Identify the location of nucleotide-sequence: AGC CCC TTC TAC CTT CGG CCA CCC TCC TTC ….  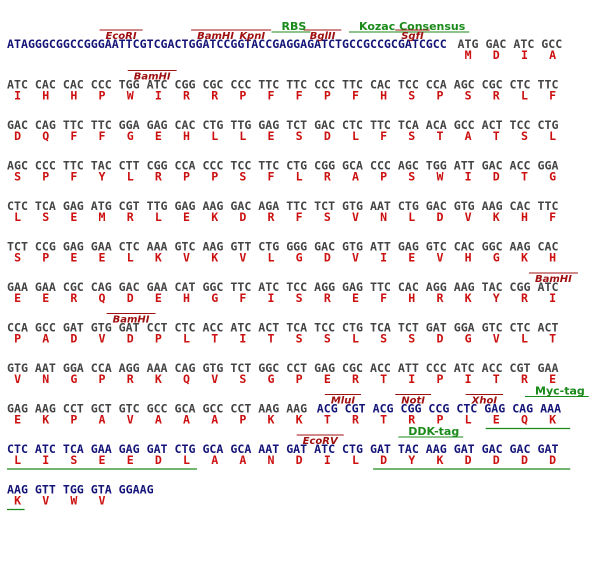
(282, 166).